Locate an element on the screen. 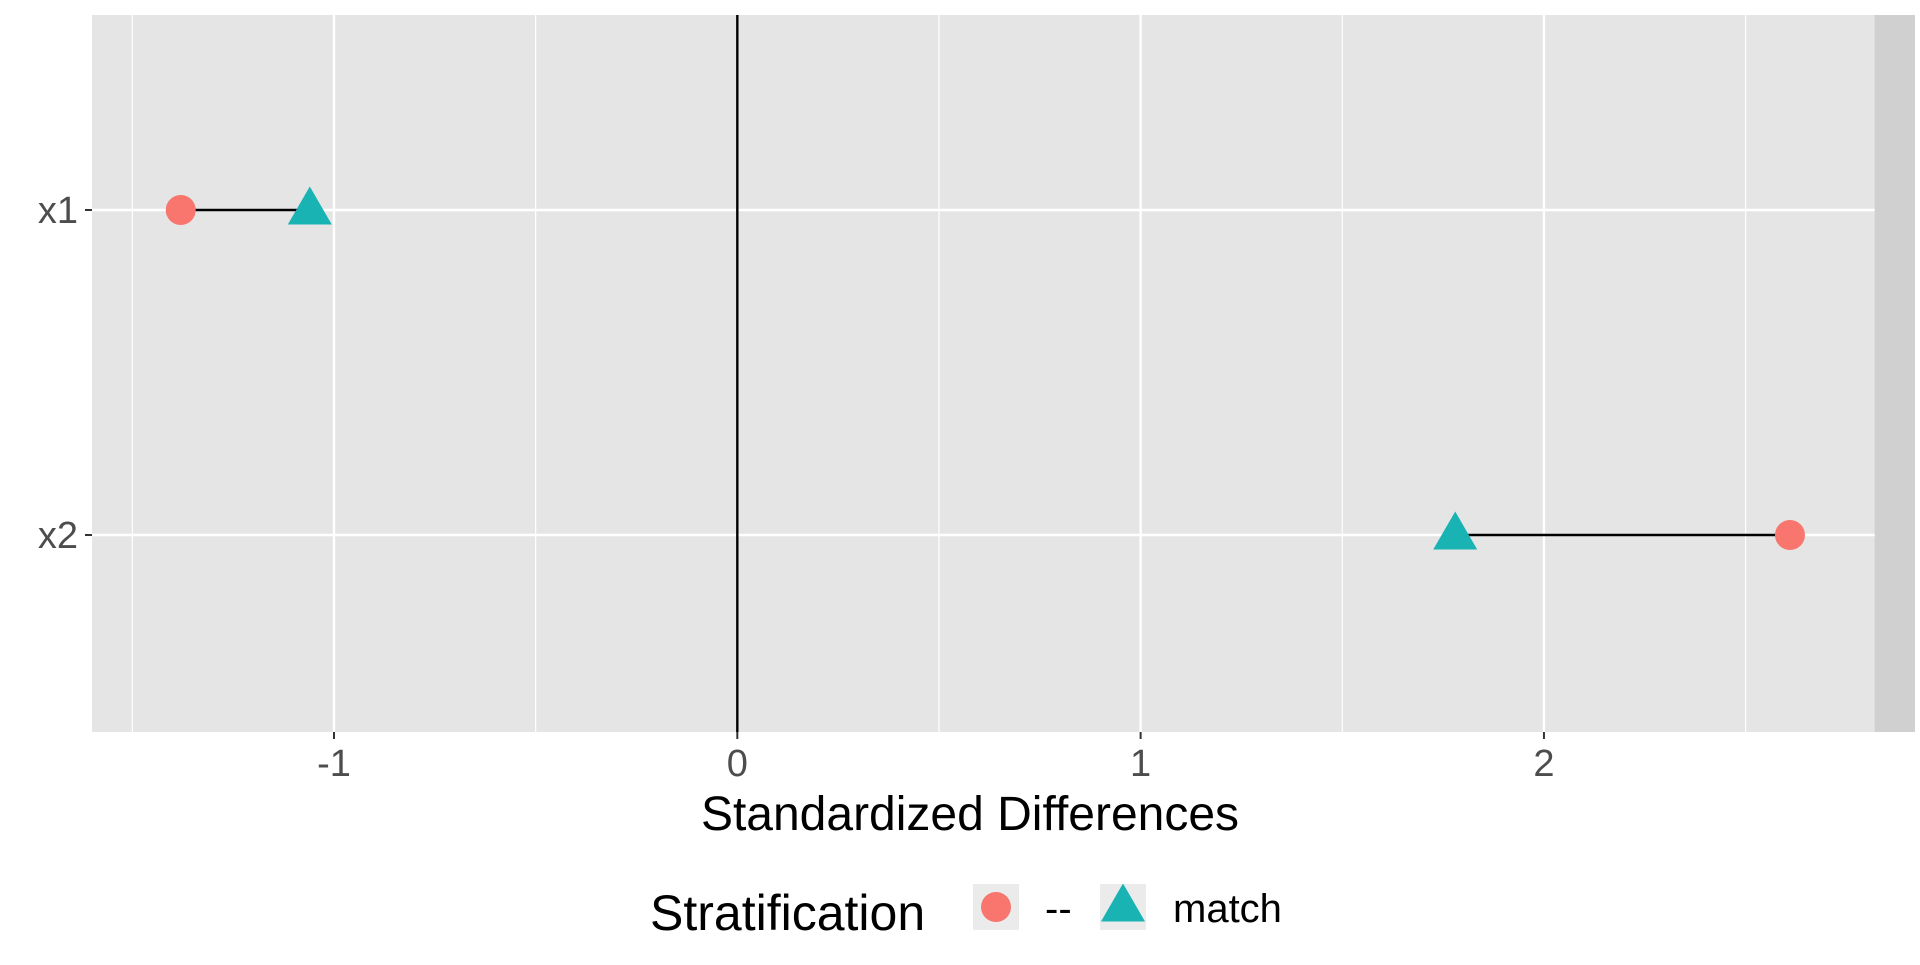 The height and width of the screenshot is (965, 1920). legend-item-label: match is located at coordinates (1227, 909).